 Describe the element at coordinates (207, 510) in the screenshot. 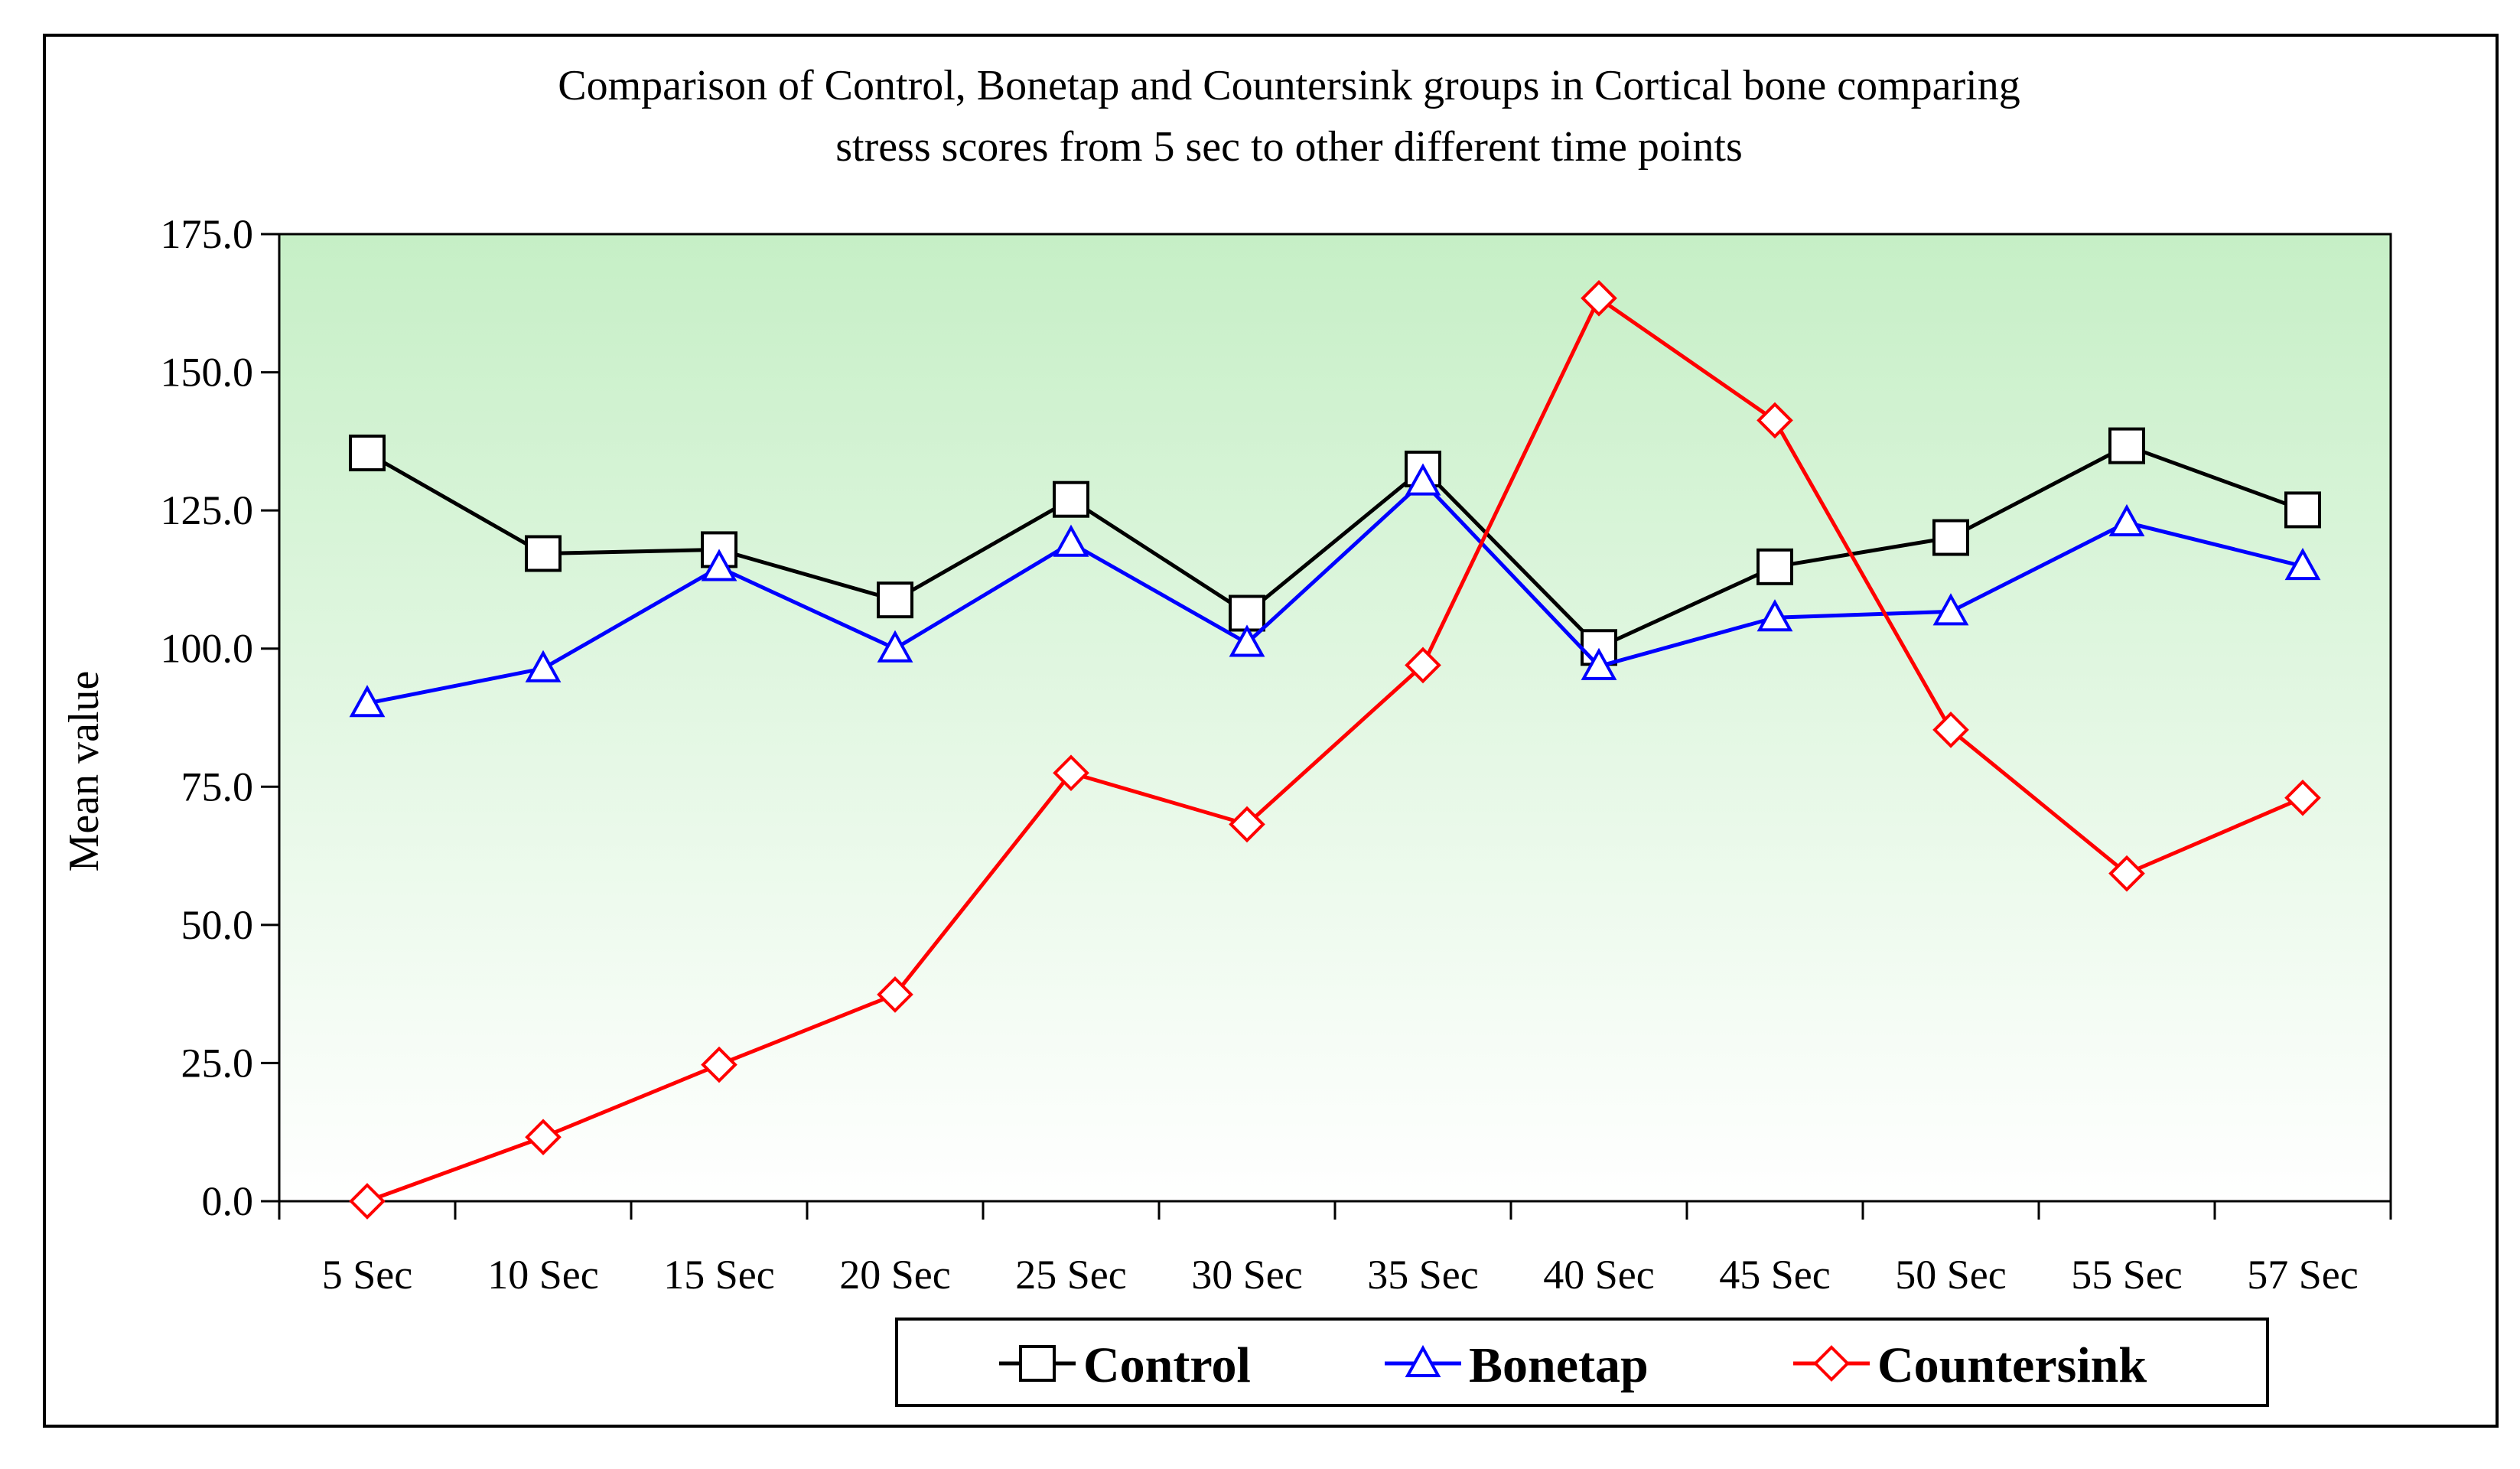

I see `y-tick-label: 125.0` at that location.